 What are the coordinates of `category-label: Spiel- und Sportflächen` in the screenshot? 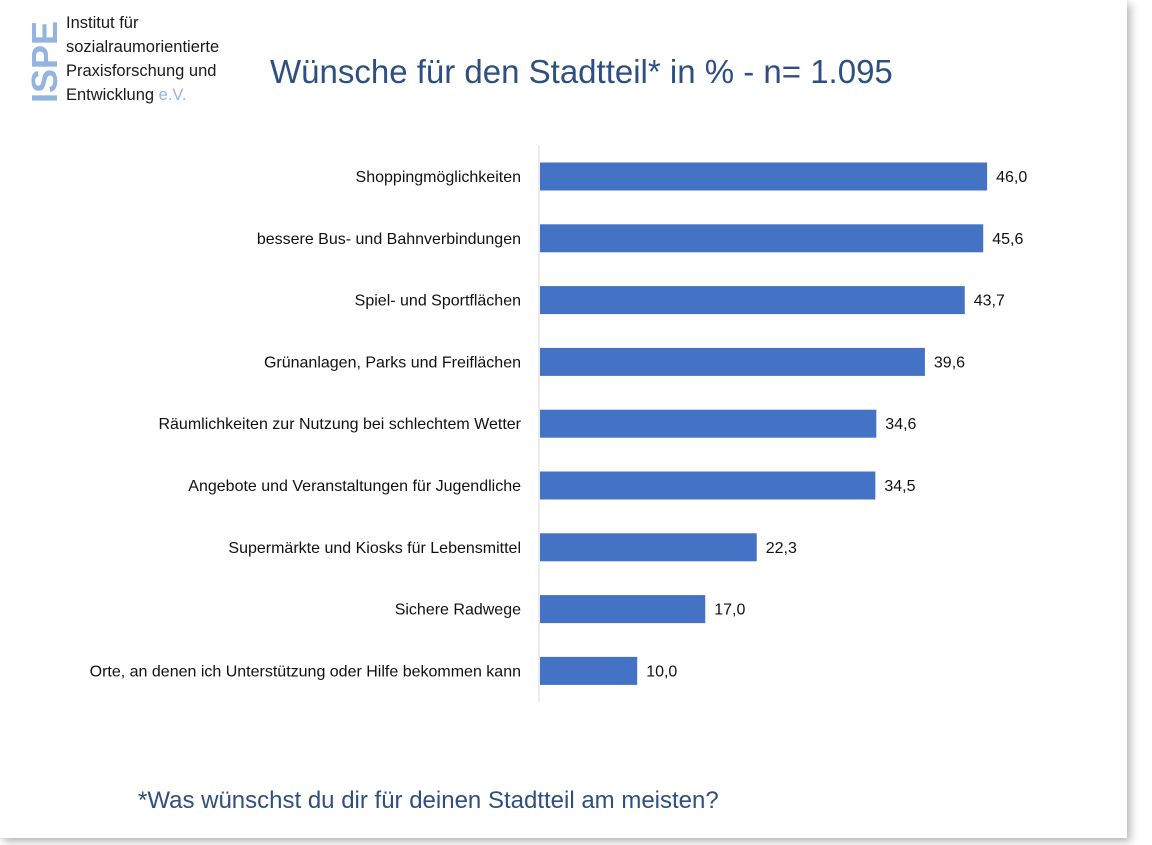 It's located at (438, 301).